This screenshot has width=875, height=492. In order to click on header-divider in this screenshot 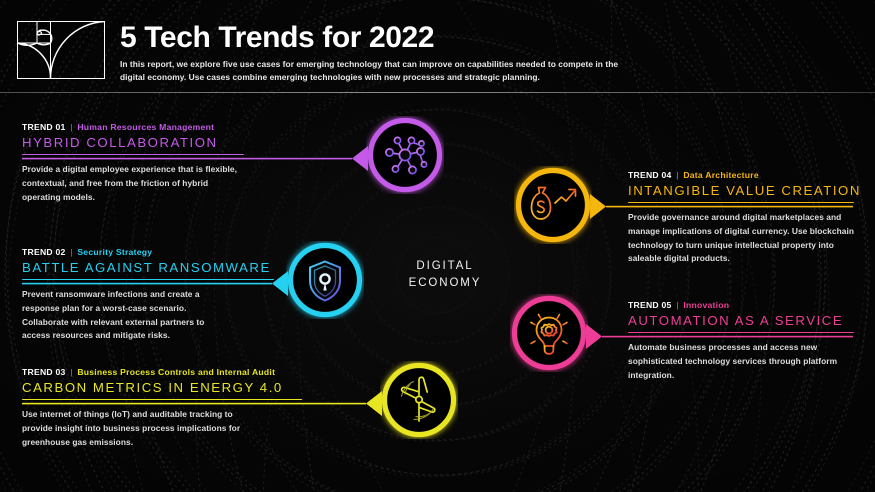, I will do `click(437, 92)`.